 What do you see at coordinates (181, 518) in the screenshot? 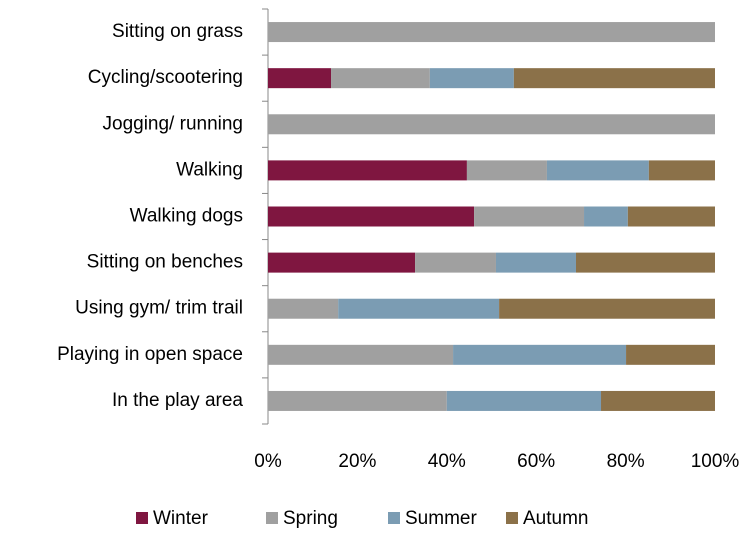
I see `legend-label: Winter` at bounding box center [181, 518].